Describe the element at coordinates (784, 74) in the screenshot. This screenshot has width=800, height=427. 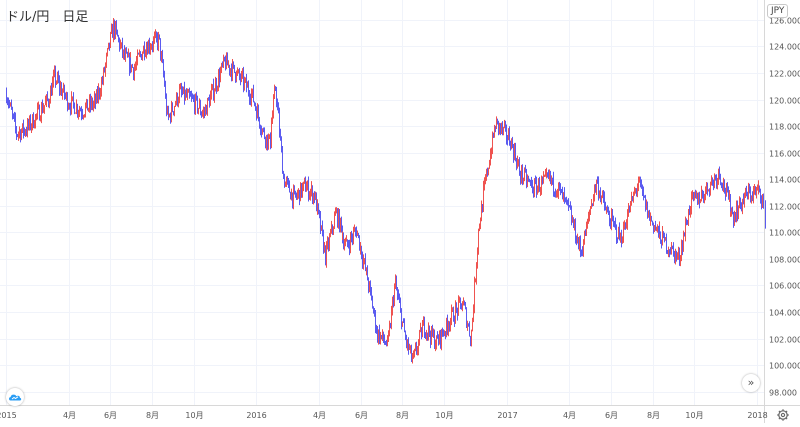
I see `y-tick-label: 122.000` at that location.